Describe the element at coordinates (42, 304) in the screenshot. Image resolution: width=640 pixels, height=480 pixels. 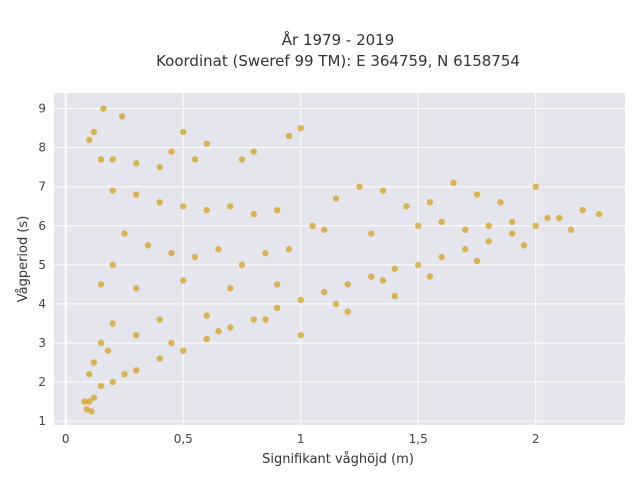
I see `y-tick-label: 4` at that location.